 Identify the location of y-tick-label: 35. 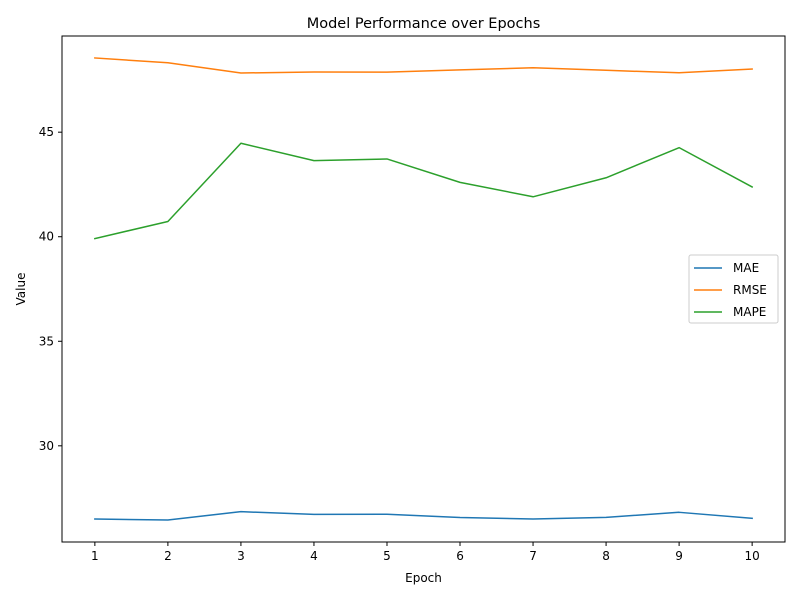
(46, 341).